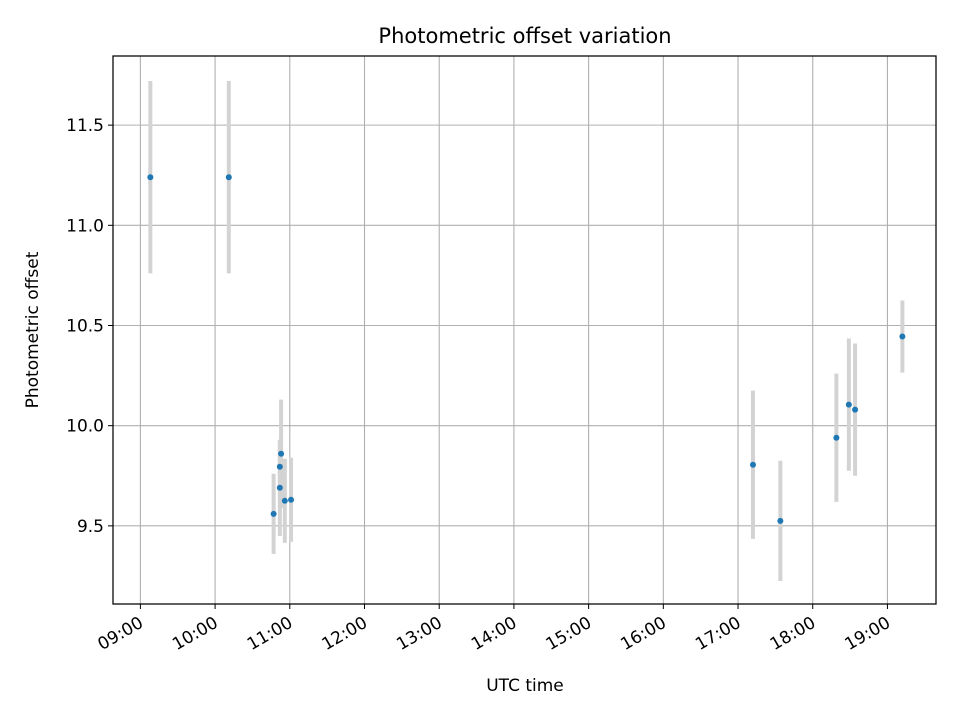 This screenshot has height=720, width=960. Describe the element at coordinates (85, 226) in the screenshot. I see `y-tick-label: 11.0` at that location.